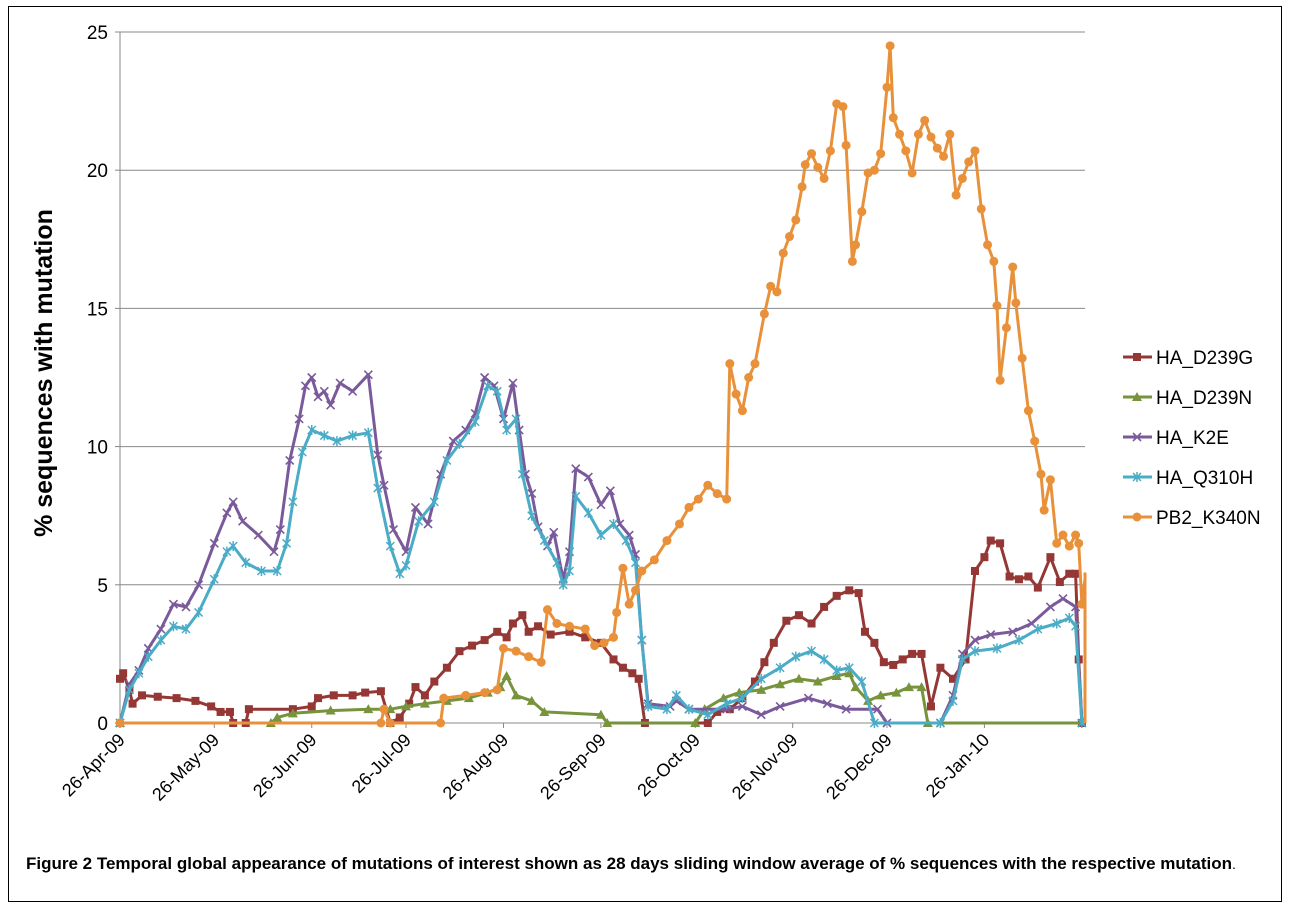  What do you see at coordinates (102, 586) in the screenshot?
I see `y-tick-label: 5` at bounding box center [102, 586].